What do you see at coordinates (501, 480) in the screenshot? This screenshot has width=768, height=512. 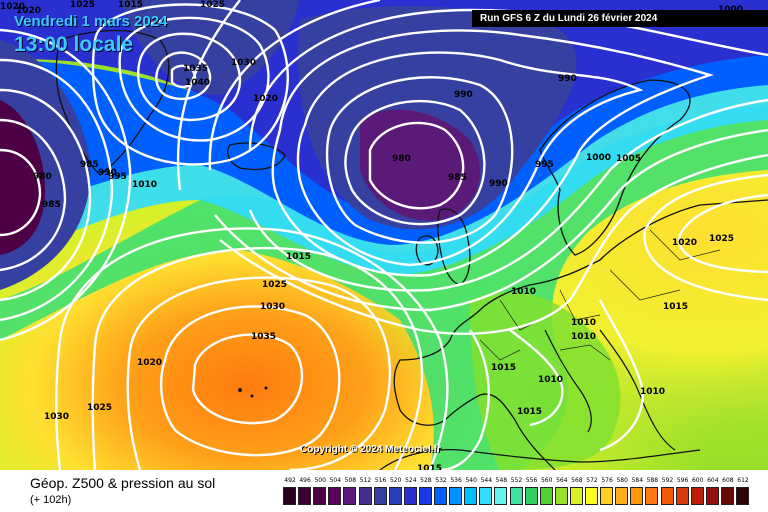 I see `scale-label: 548` at bounding box center [501, 480].